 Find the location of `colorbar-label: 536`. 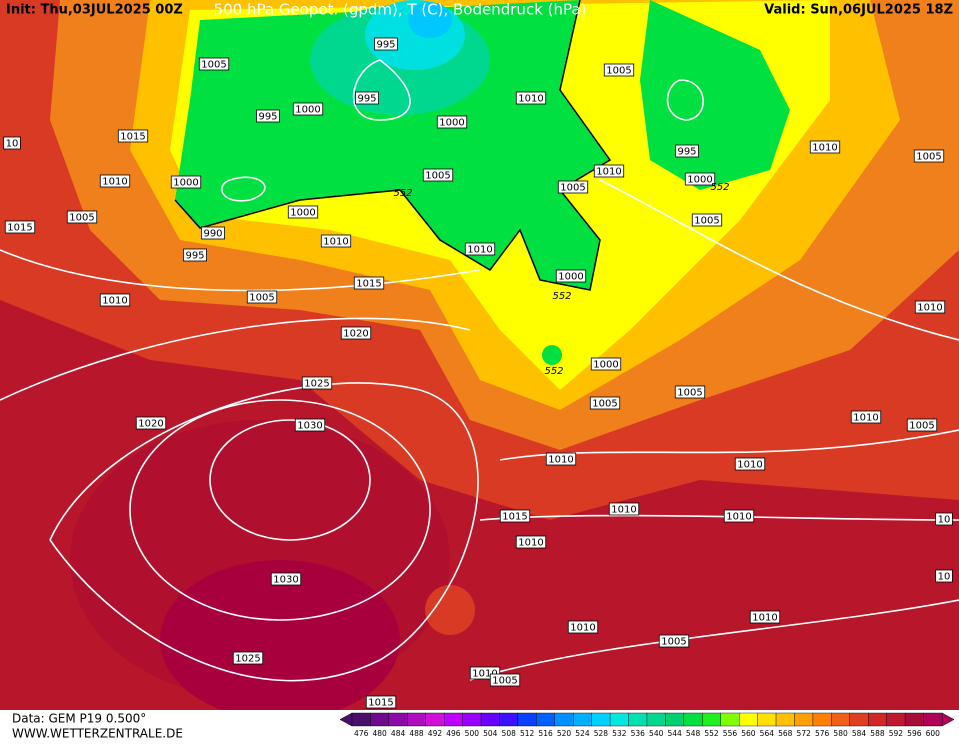

colorbar-label: 536 is located at coordinates (638, 733).